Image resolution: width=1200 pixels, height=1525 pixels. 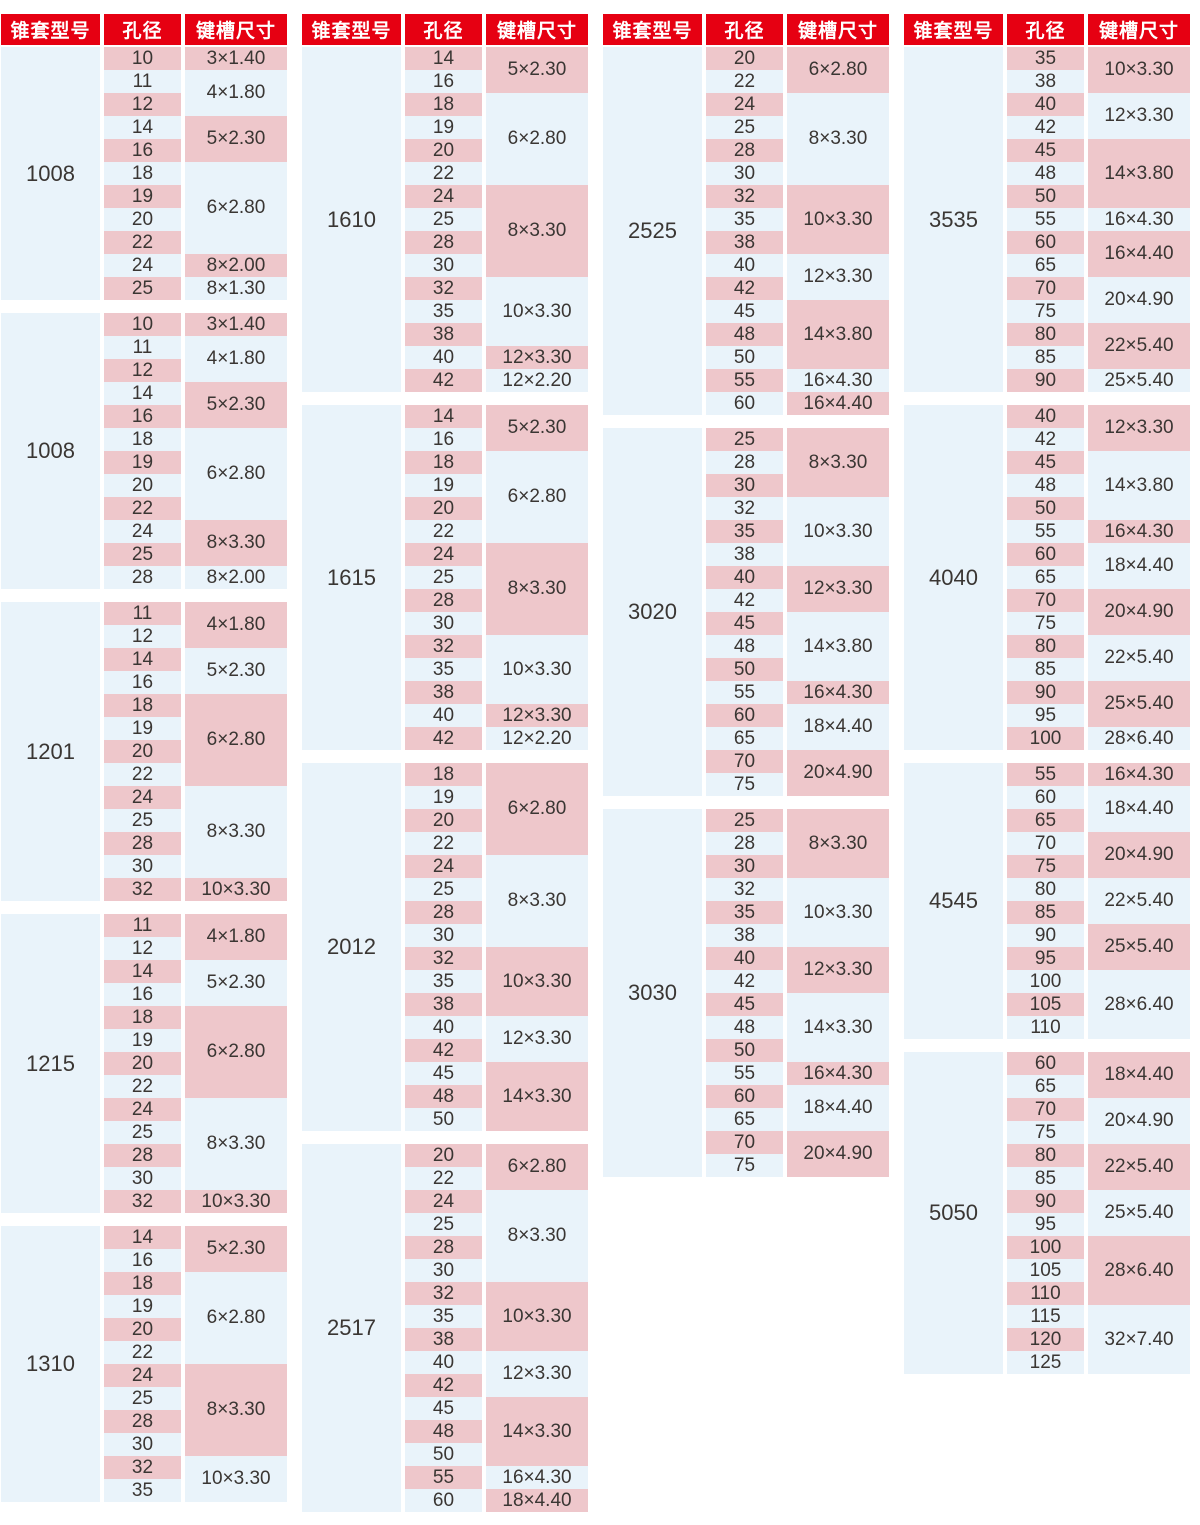 I want to click on keyway-cell: 25×5.40, so click(x=1139, y=947).